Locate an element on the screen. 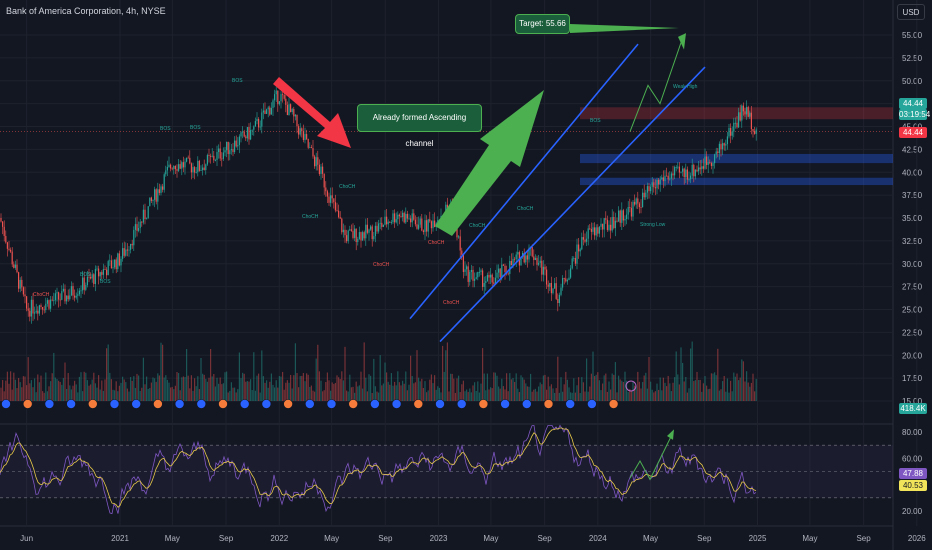  red-down-arrow is located at coordinates (312, 112).